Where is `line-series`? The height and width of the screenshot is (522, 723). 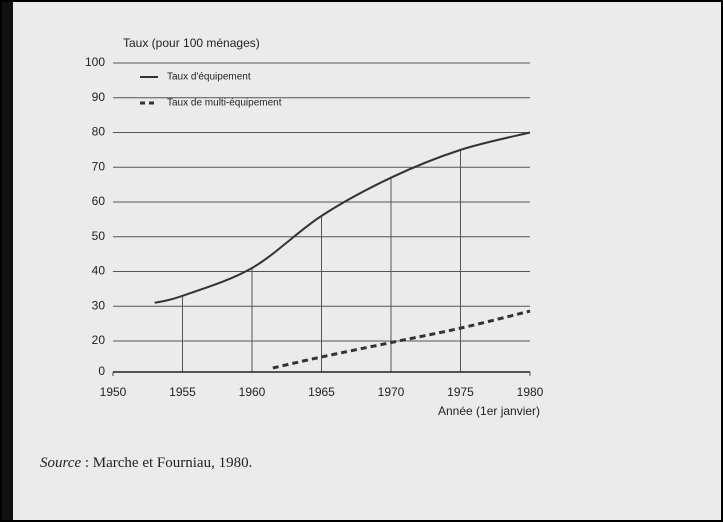
line-series is located at coordinates (401, 339).